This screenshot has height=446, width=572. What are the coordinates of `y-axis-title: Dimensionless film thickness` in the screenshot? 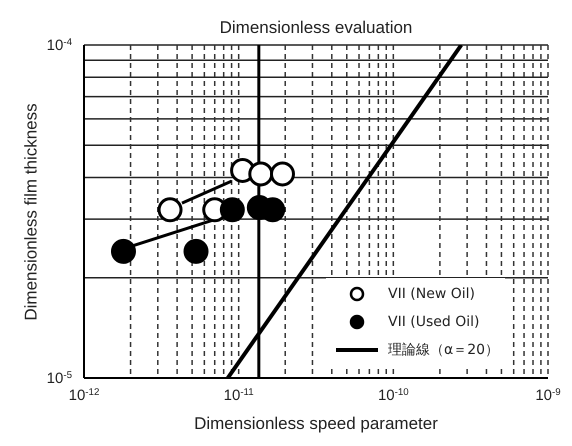 It's located at (32, 211).